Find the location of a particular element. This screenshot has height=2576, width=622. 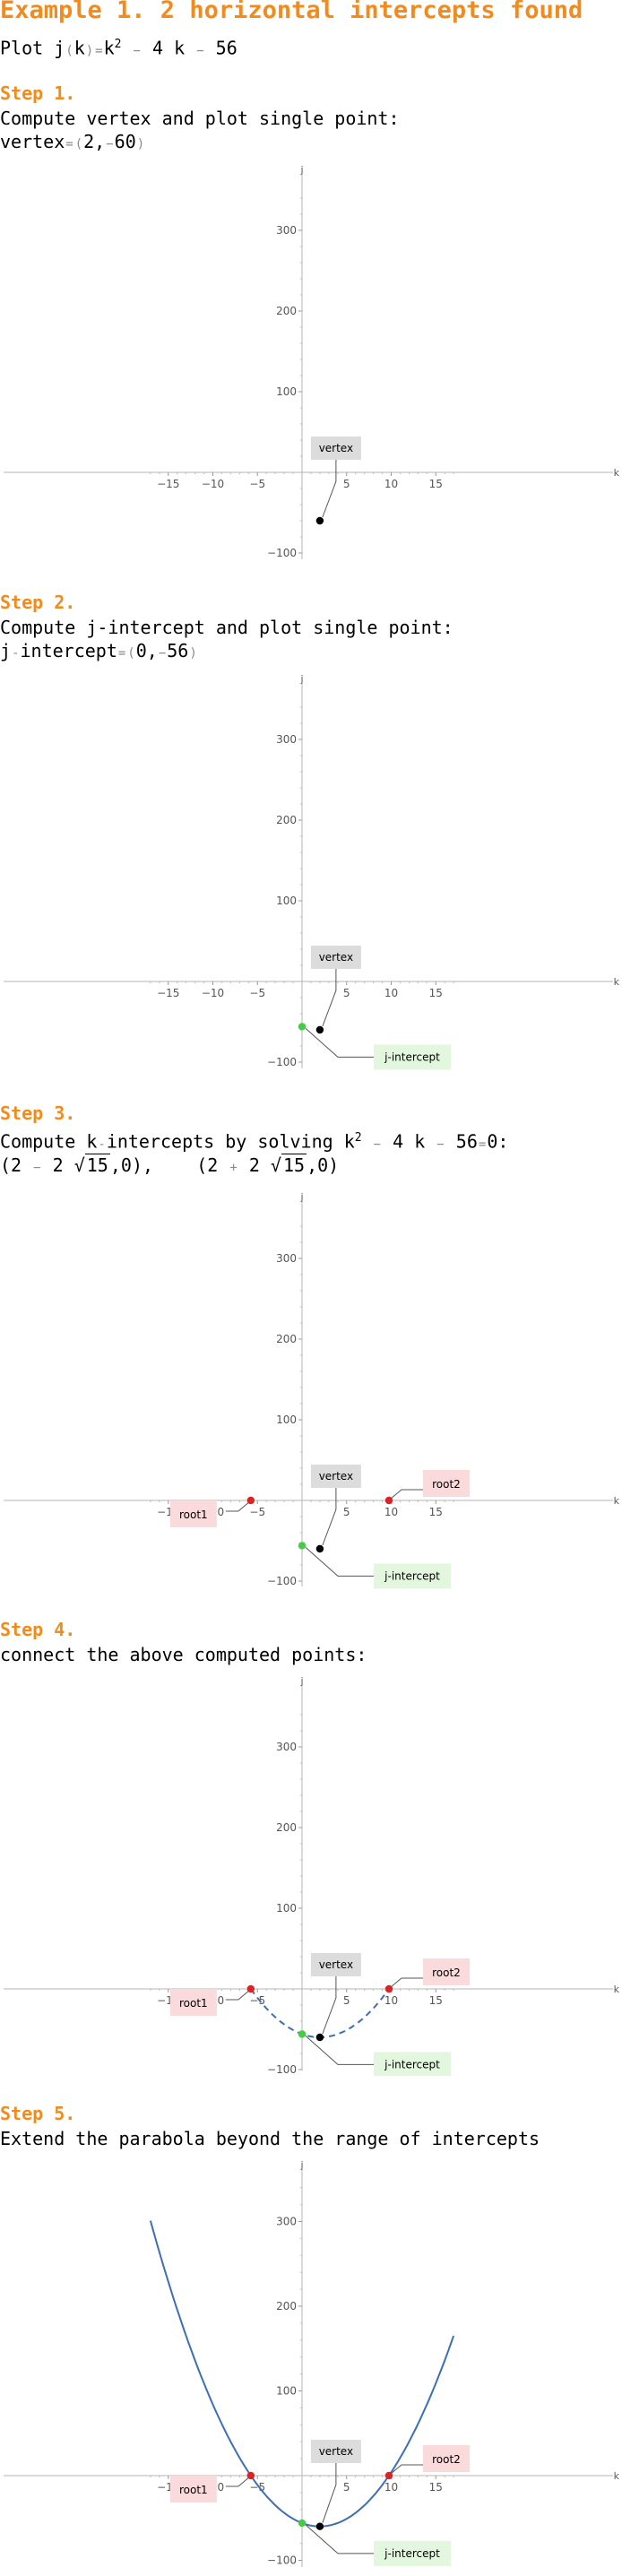

root1-radicand: 15 is located at coordinates (97, 1165).